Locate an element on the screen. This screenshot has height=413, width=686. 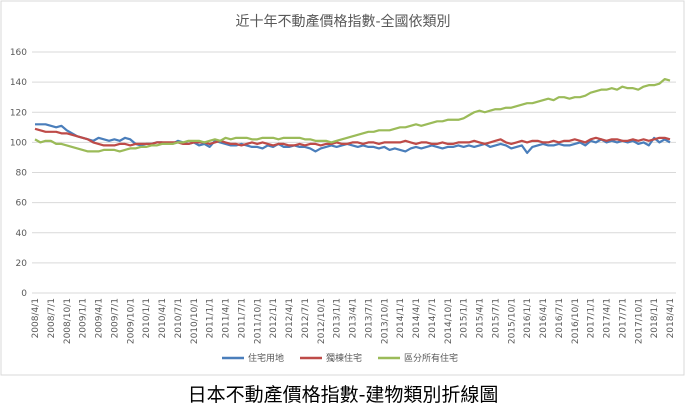
x-tick-label: 2011/10/1 is located at coordinates (258, 321).